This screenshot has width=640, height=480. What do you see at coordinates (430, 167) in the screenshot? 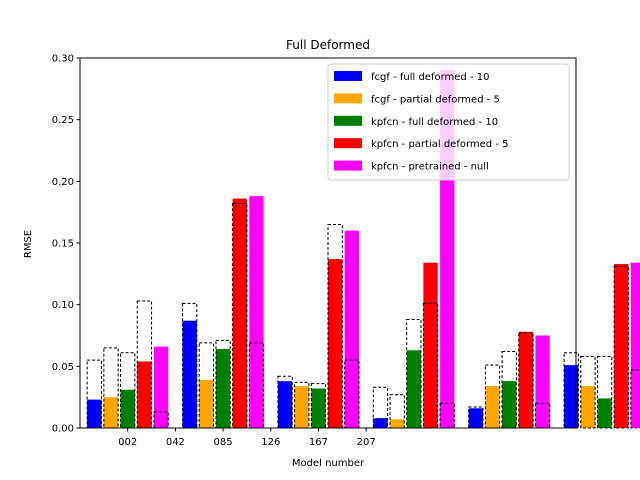
I see `legend-label-4: kpfcn - pretrained - null` at bounding box center [430, 167].